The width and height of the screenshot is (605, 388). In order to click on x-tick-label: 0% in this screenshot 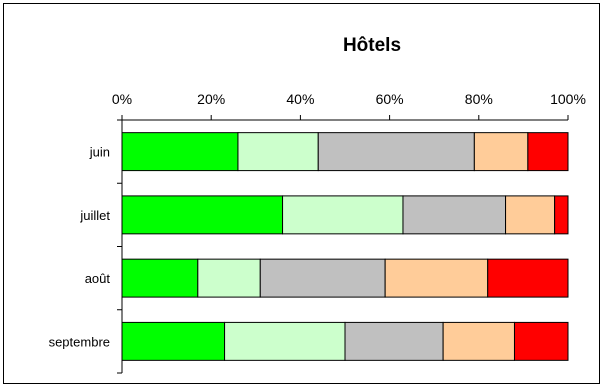, I will do `click(122, 99)`.